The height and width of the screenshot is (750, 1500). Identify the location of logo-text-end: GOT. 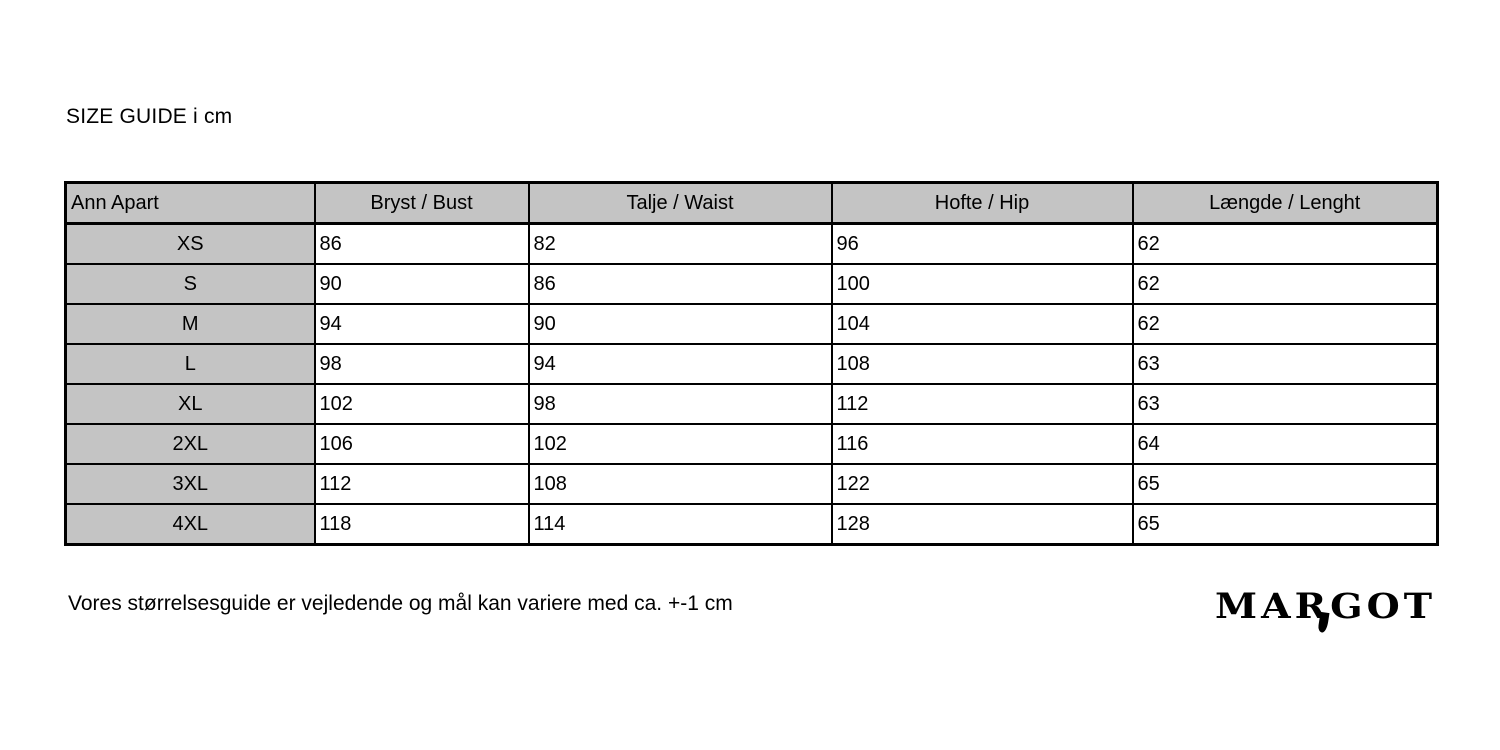
(1383, 605).